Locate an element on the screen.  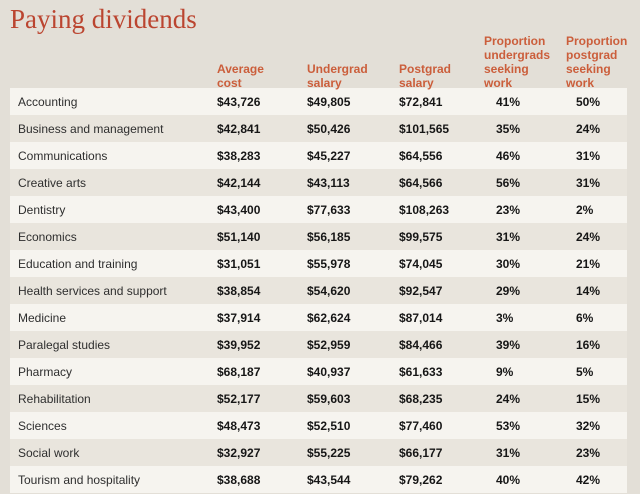
header-undergrad-salary: Undergrad salary is located at coordinates (337, 76).